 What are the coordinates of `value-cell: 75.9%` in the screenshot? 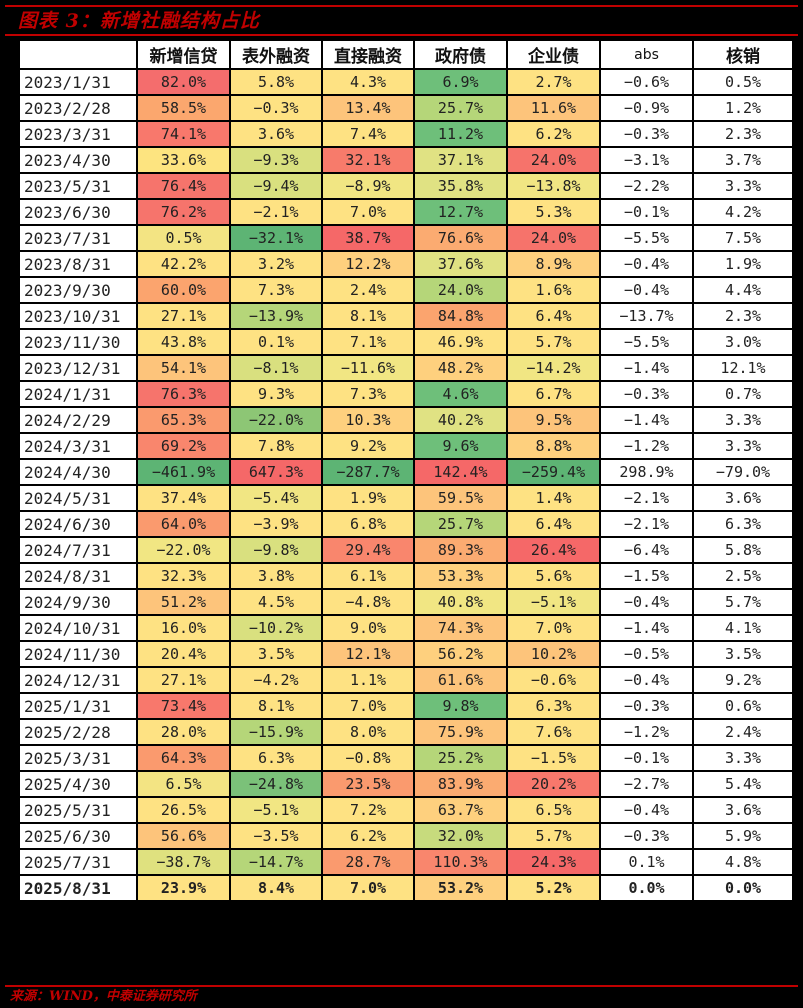 It's located at (460, 732).